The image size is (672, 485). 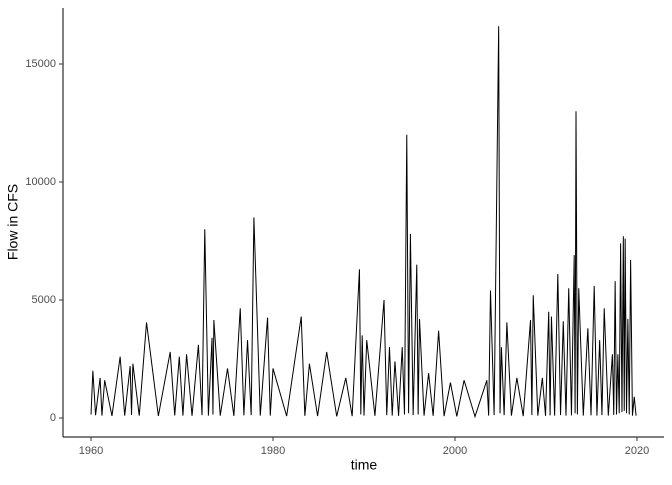 What do you see at coordinates (273, 451) in the screenshot?
I see `x-tick-label: 1980` at bounding box center [273, 451].